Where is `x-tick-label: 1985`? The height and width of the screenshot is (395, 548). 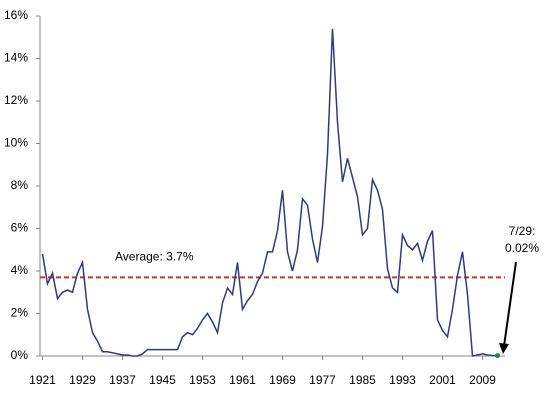
x-tick-label: 1985 is located at coordinates (362, 380).